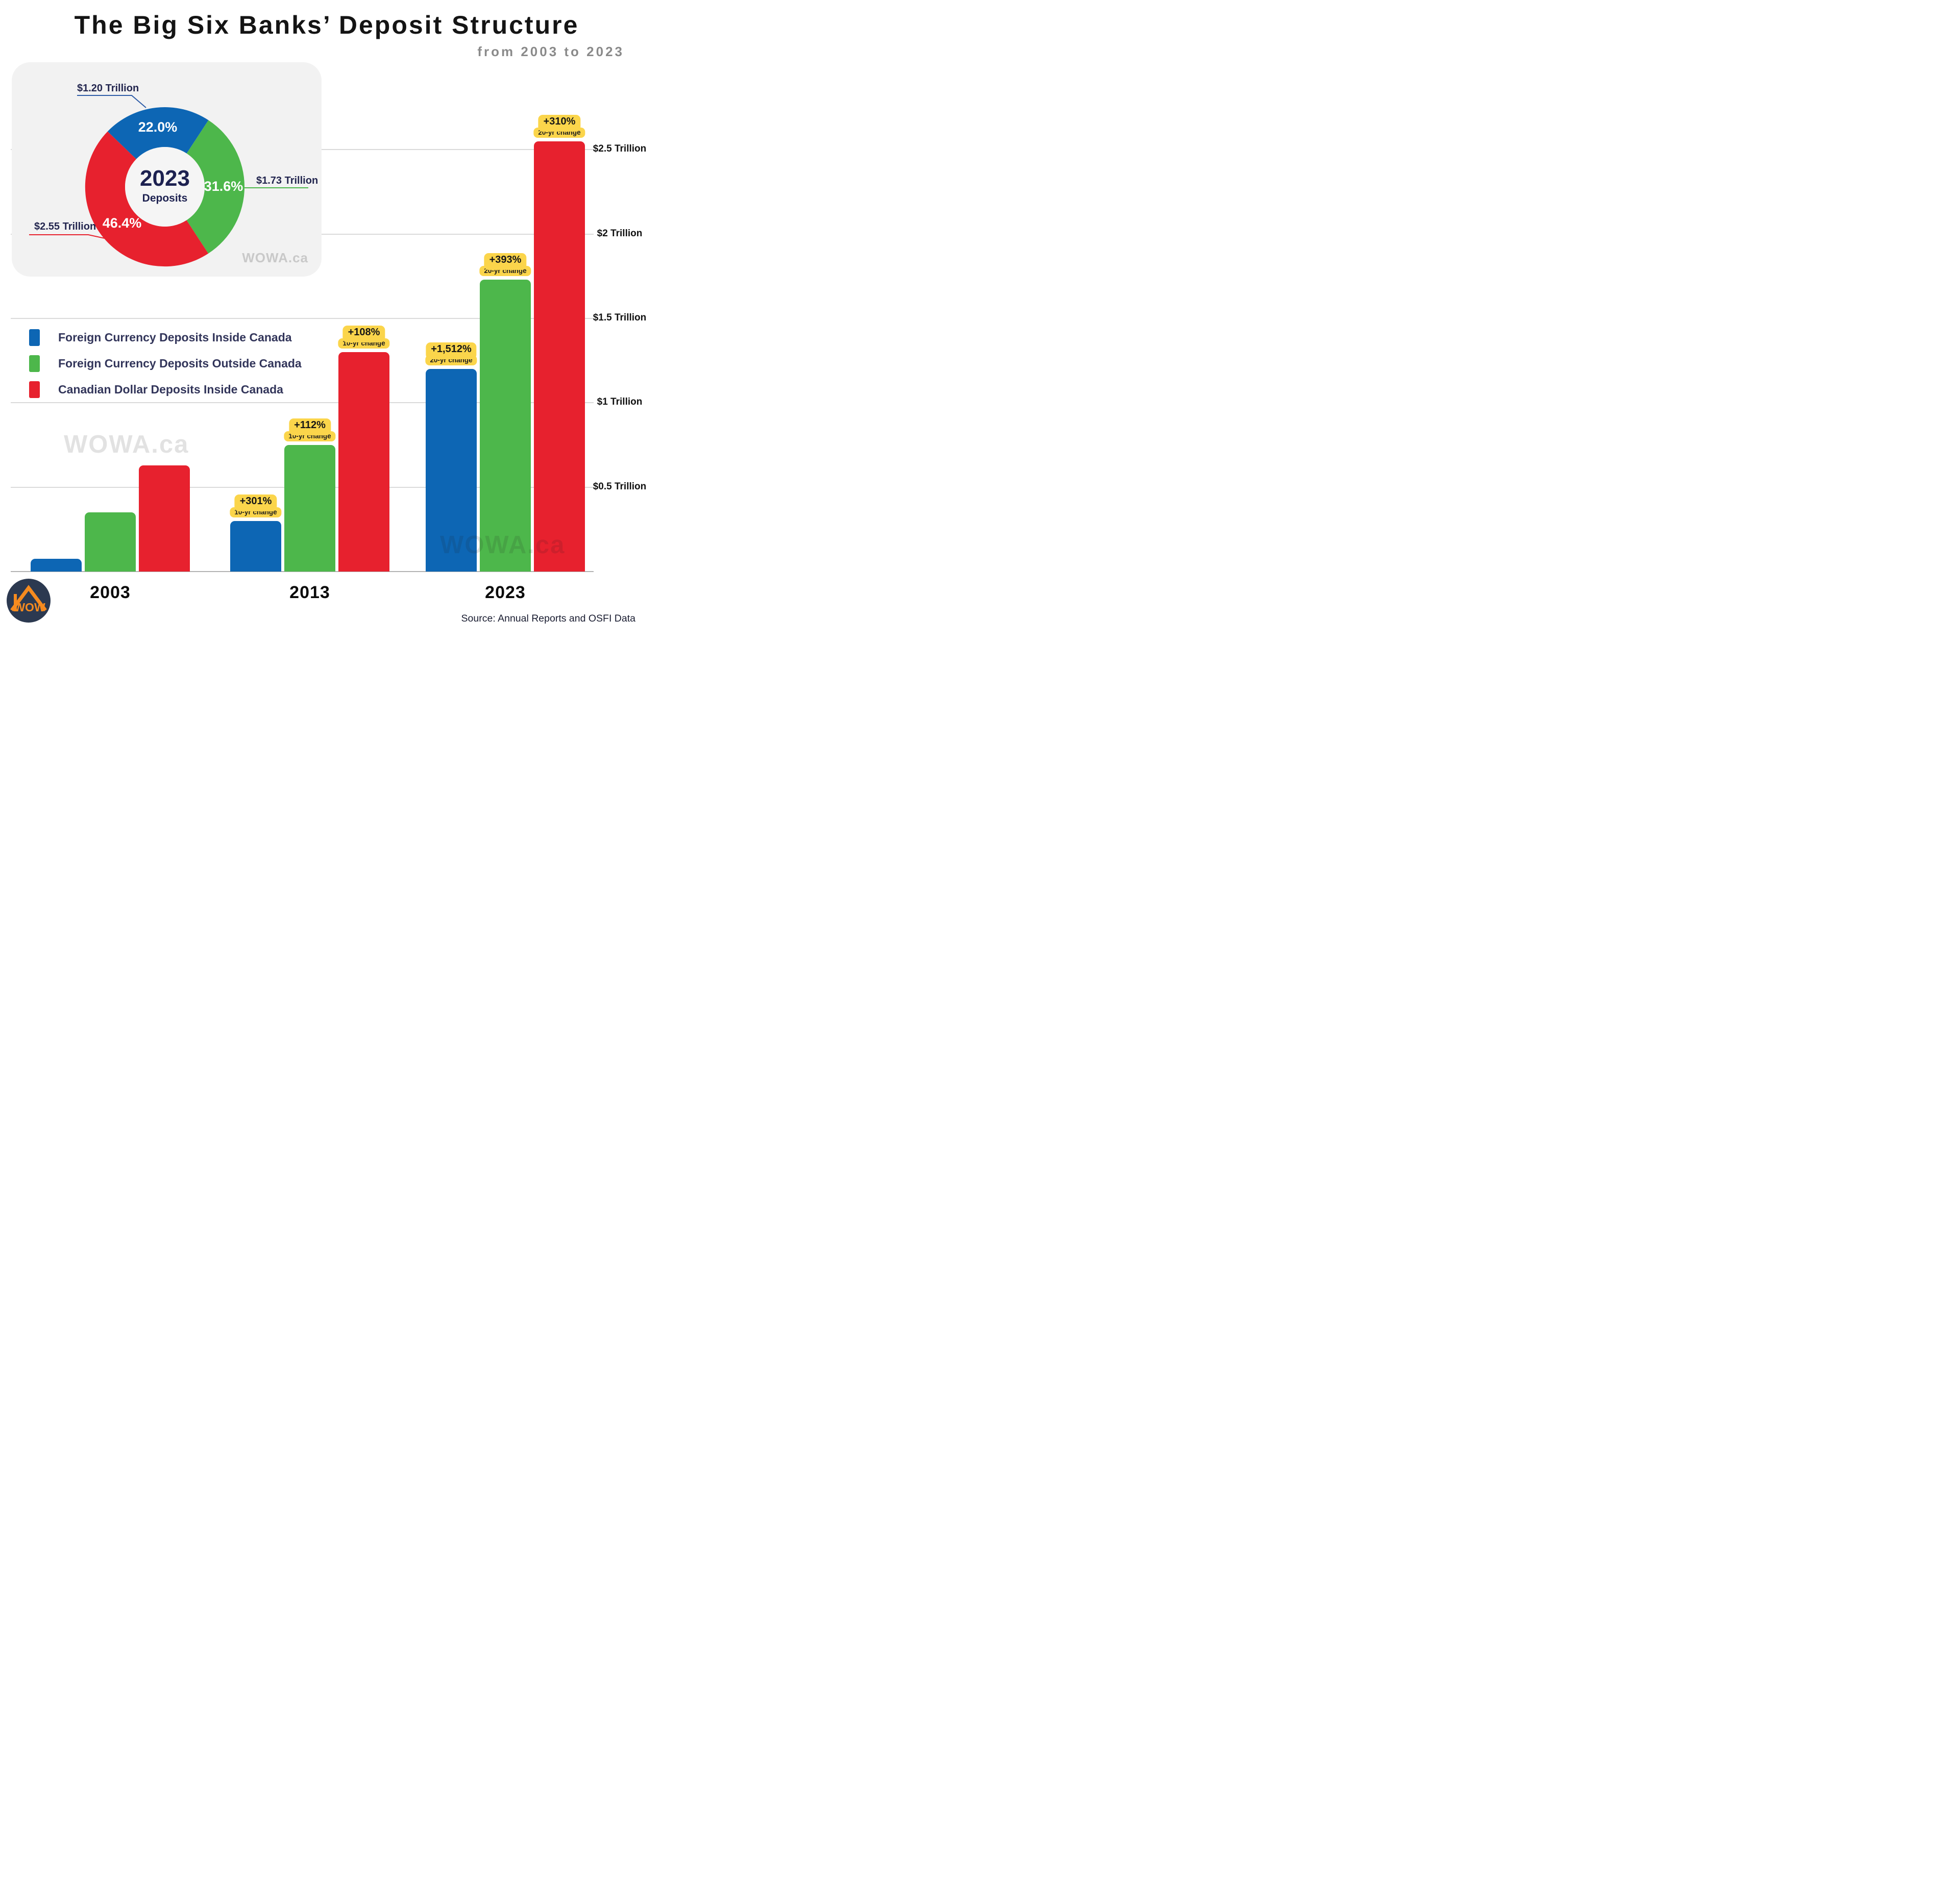  I want to click on x-axis-label-2023: 2023, so click(505, 592).